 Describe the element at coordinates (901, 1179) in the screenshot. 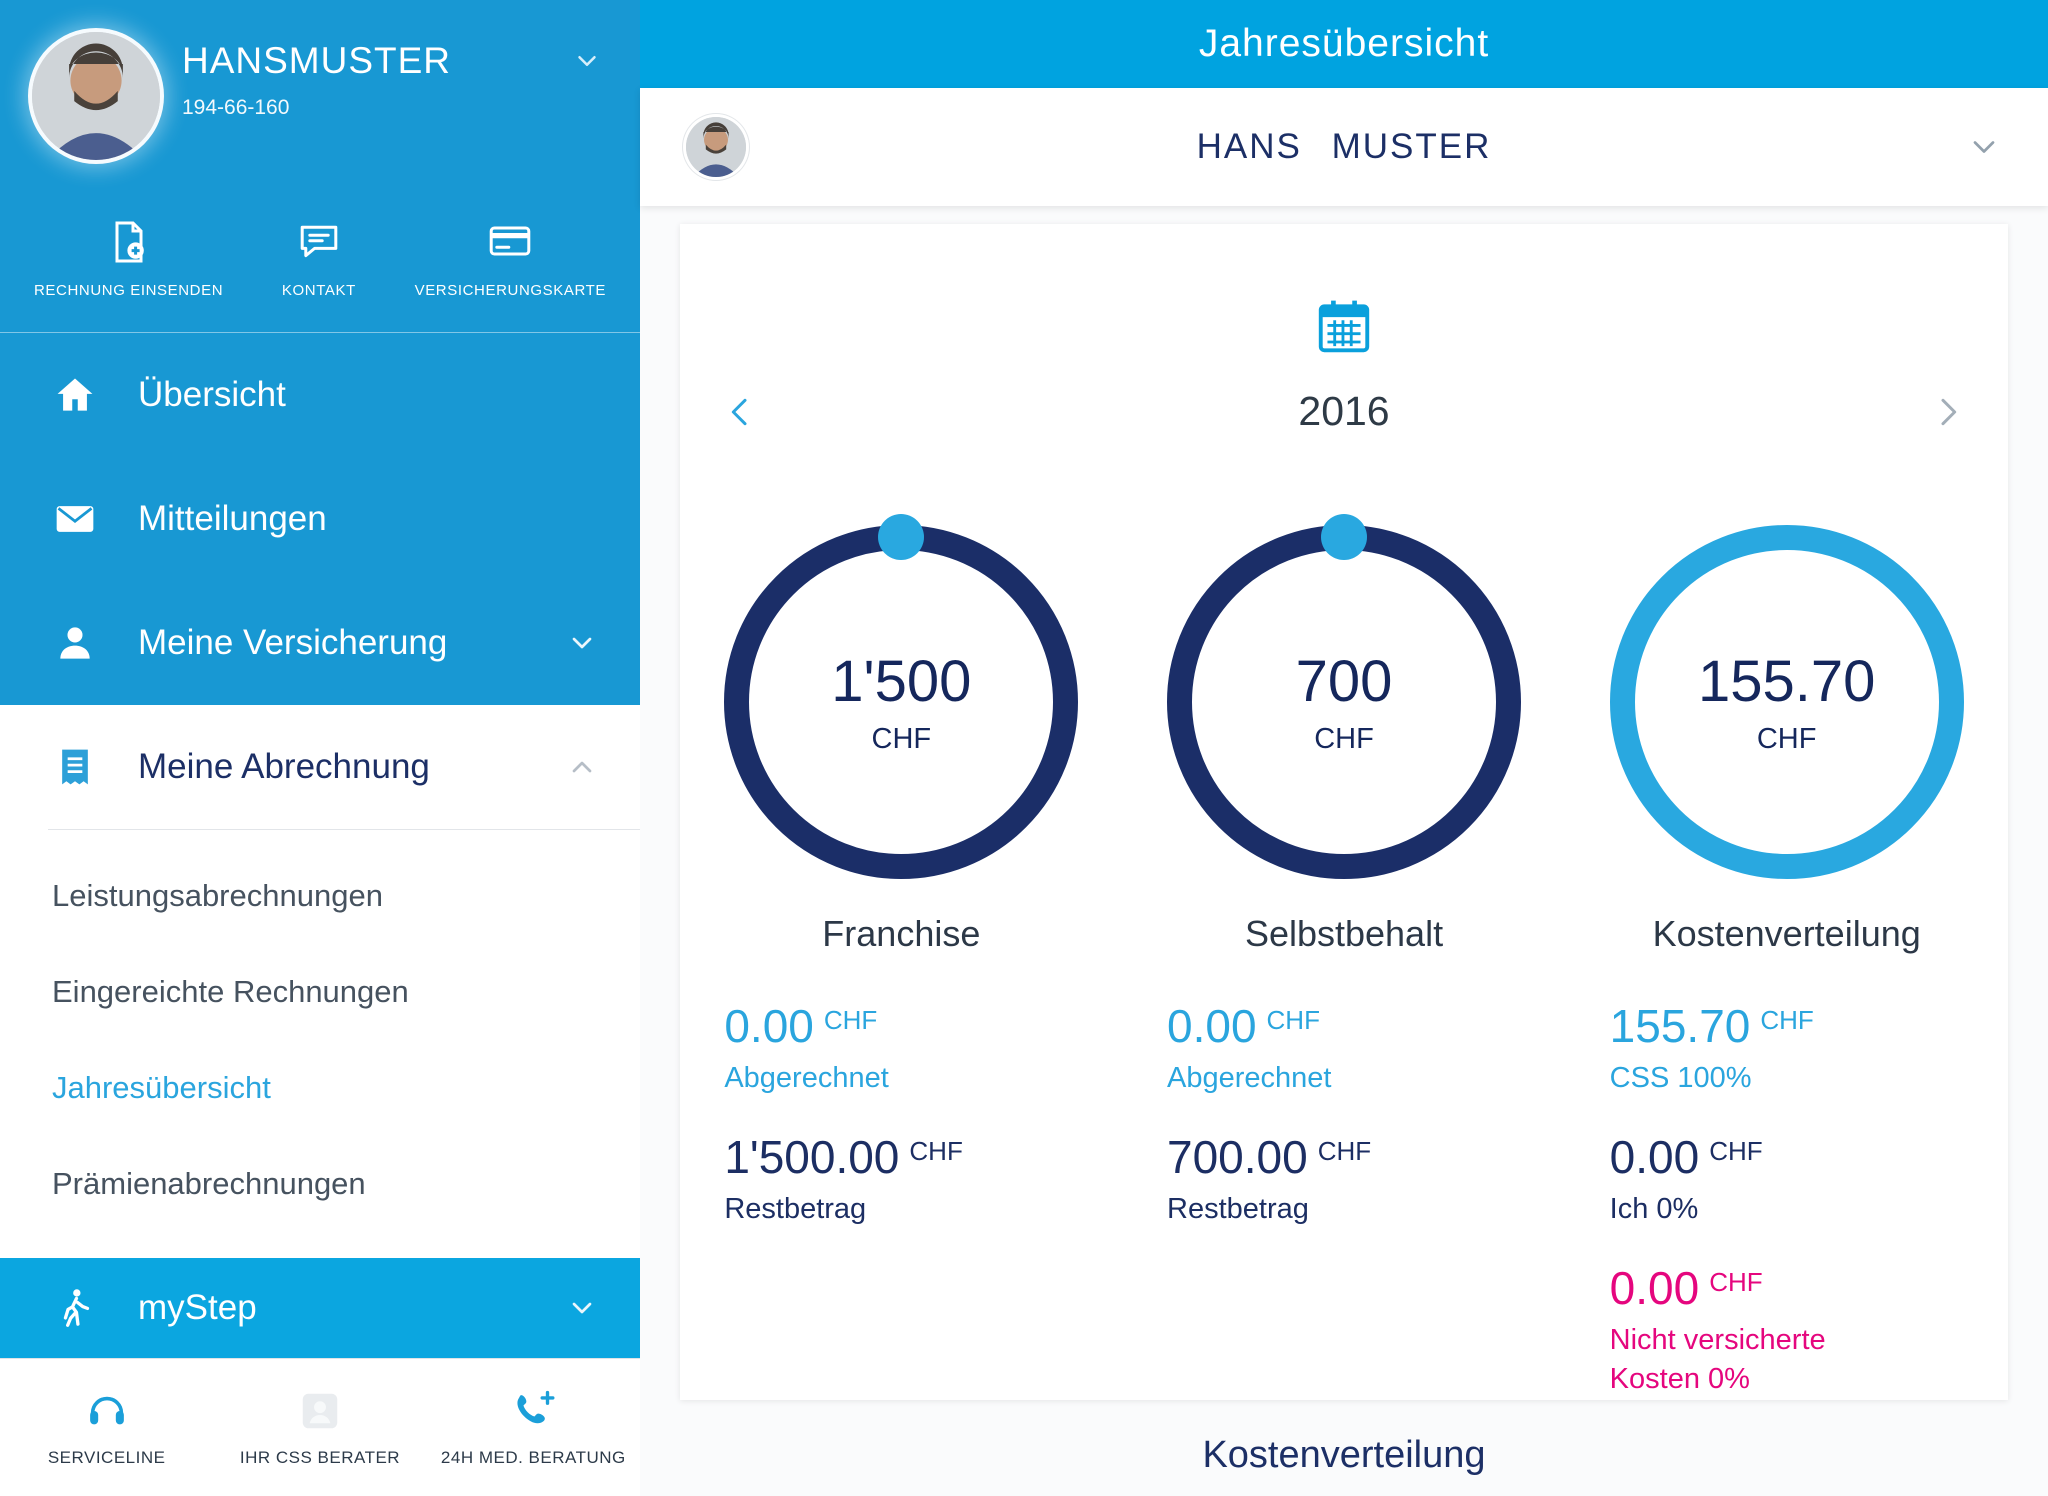

I see `stat-restbetrag: 1'500.00 CHF Restbetrag` at that location.